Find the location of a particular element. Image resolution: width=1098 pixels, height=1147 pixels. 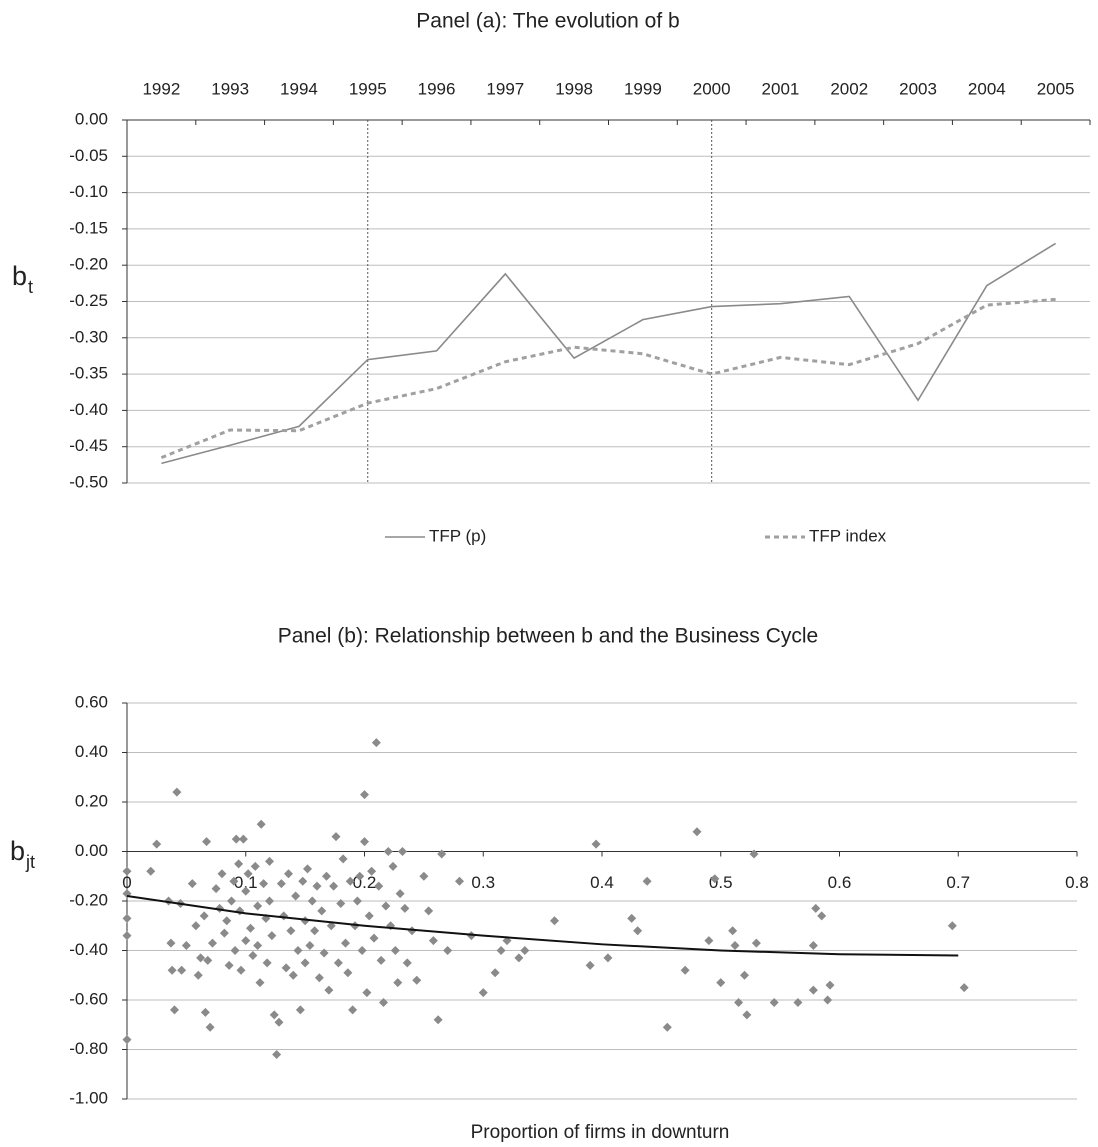

legend-label: TFP index is located at coordinates (848, 535).